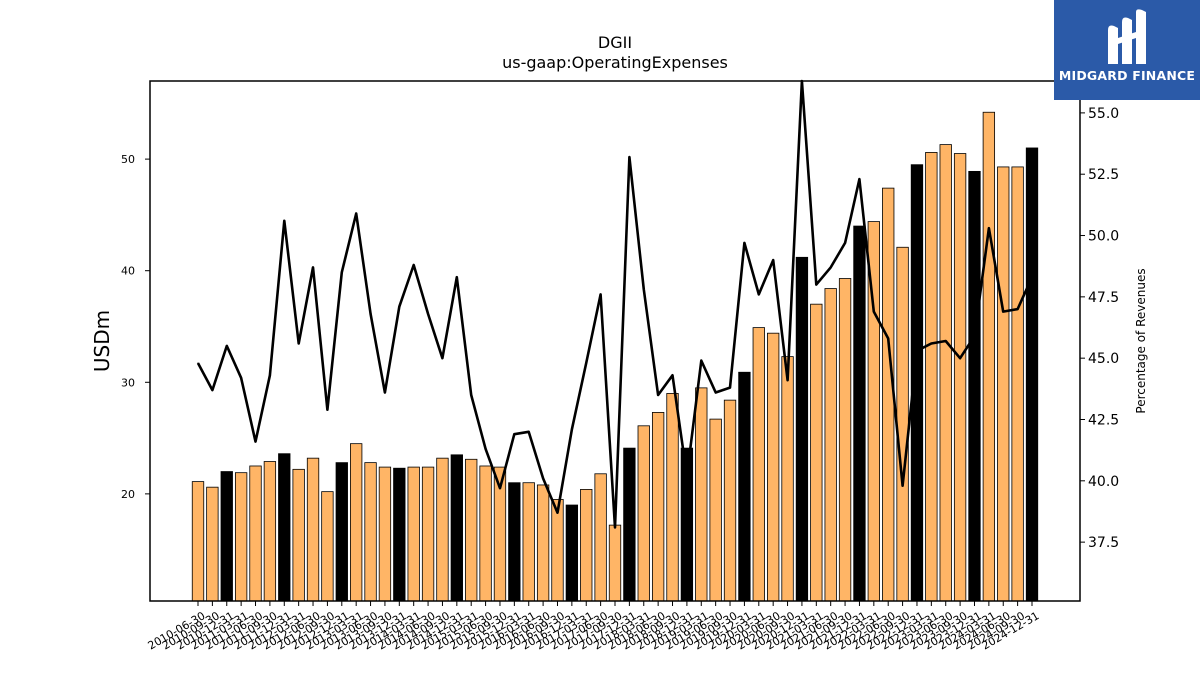  What do you see at coordinates (1103, 359) in the screenshot?
I see `y2-tick-label: 45.0` at bounding box center [1103, 359].